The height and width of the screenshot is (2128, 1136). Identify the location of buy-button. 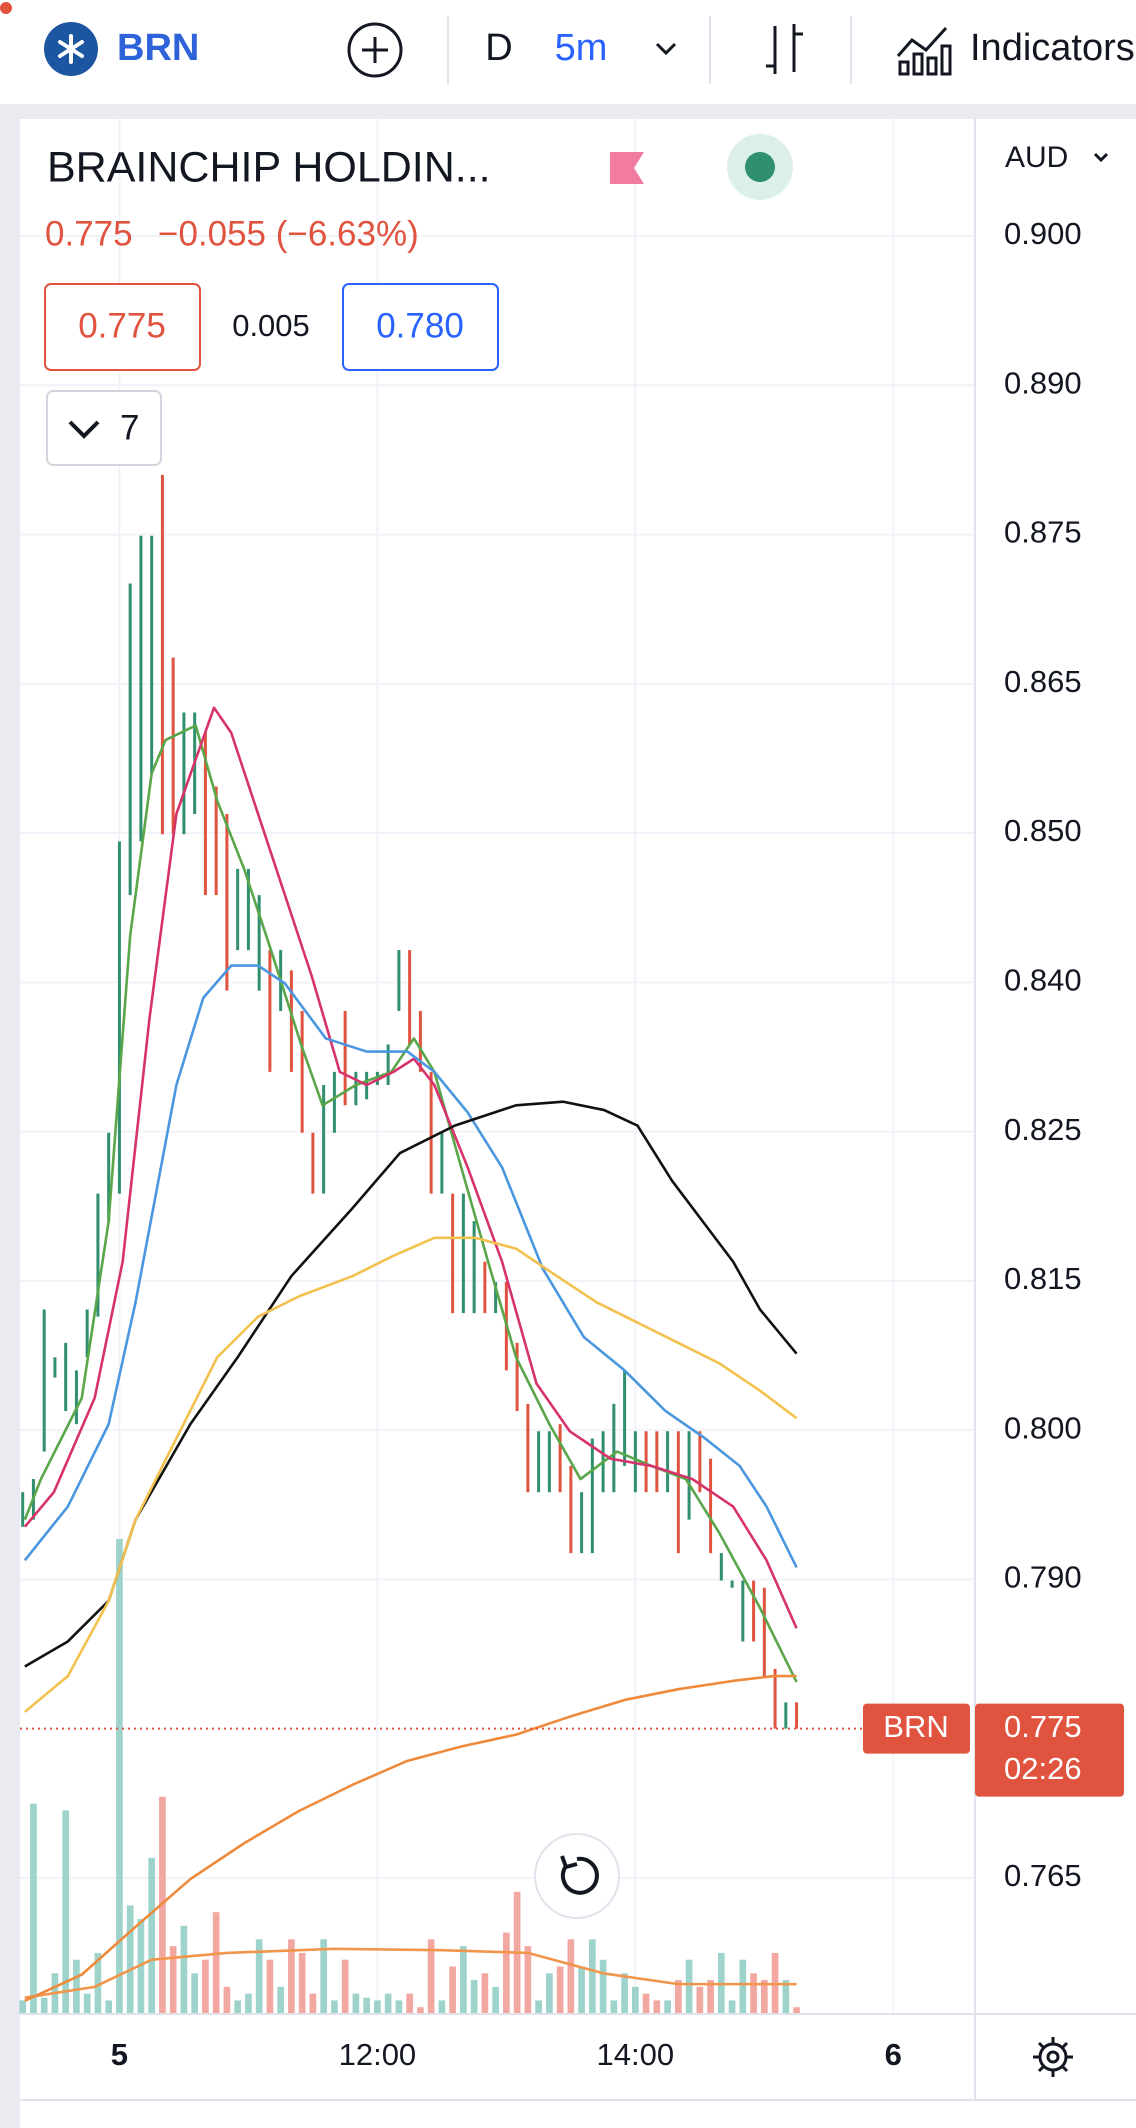
(420, 327).